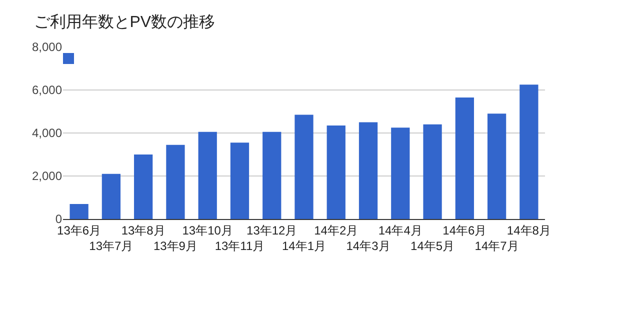 The width and height of the screenshot is (637, 314). What do you see at coordinates (47, 90) in the screenshot?
I see `y-tick-label: 6,000` at bounding box center [47, 90].